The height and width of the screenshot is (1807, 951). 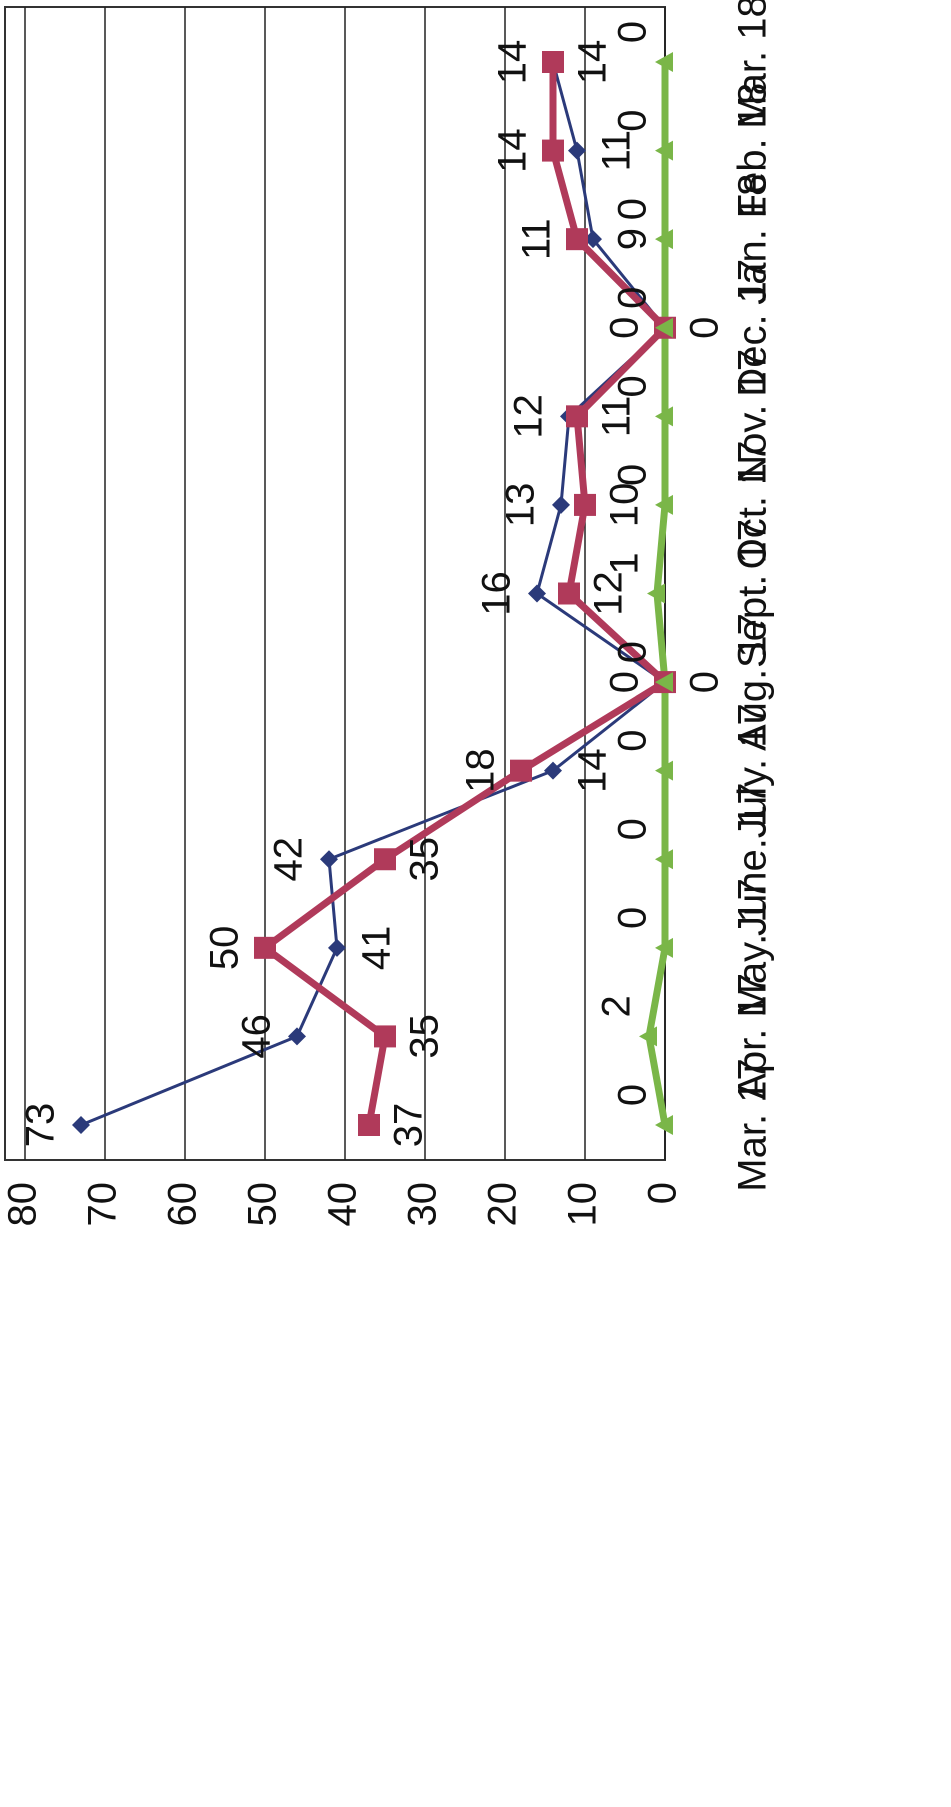 What do you see at coordinates (753, 682) in the screenshot?
I see `x-tick-label: Aug. 17` at bounding box center [753, 682].